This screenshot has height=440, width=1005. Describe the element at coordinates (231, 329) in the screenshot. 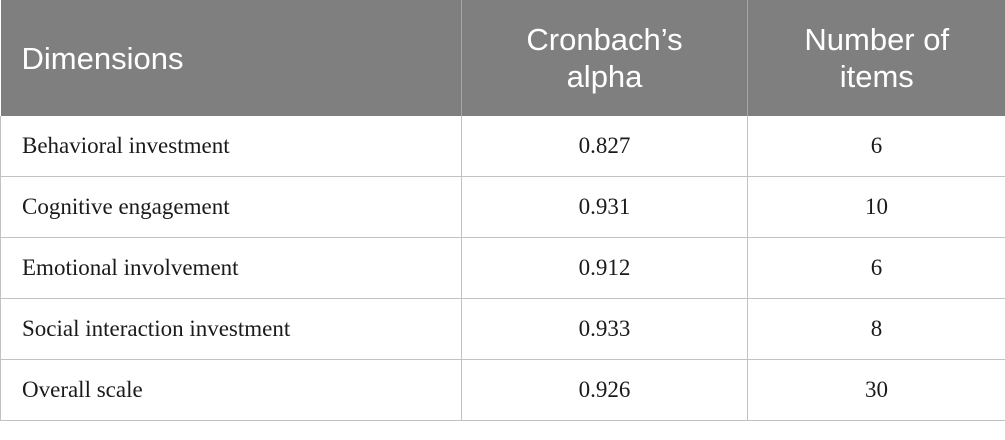

I see `cell-dimension: Social interaction investment` at that location.